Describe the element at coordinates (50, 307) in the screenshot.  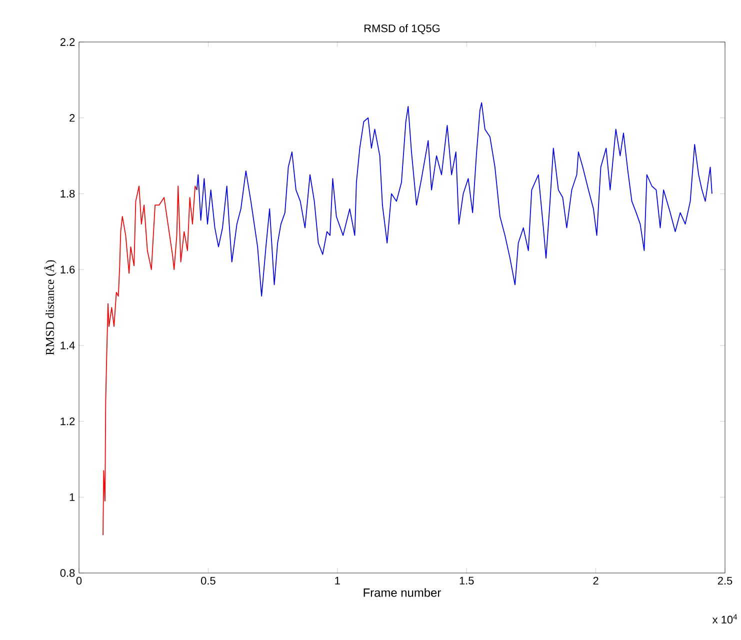
I see `y-axis-title: RMSD distance (Å)` at that location.